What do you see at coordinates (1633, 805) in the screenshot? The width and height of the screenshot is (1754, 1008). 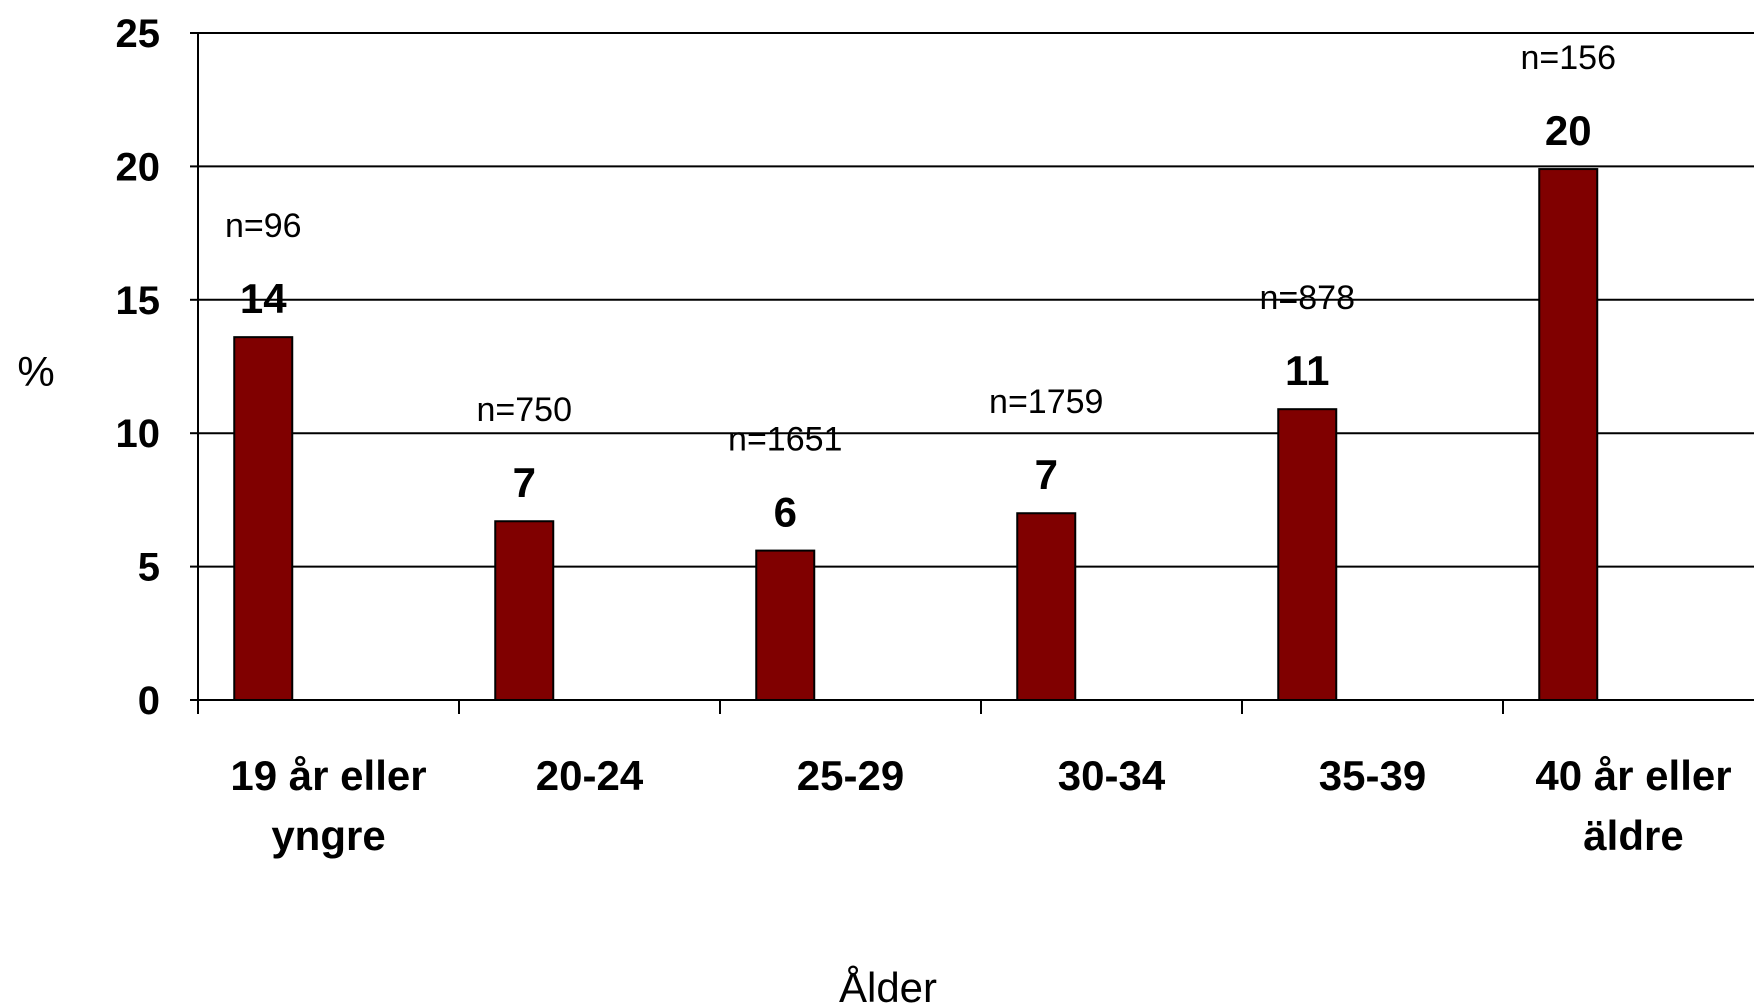 I see `category-label-6: 40 år eller äldre` at bounding box center [1633, 805].